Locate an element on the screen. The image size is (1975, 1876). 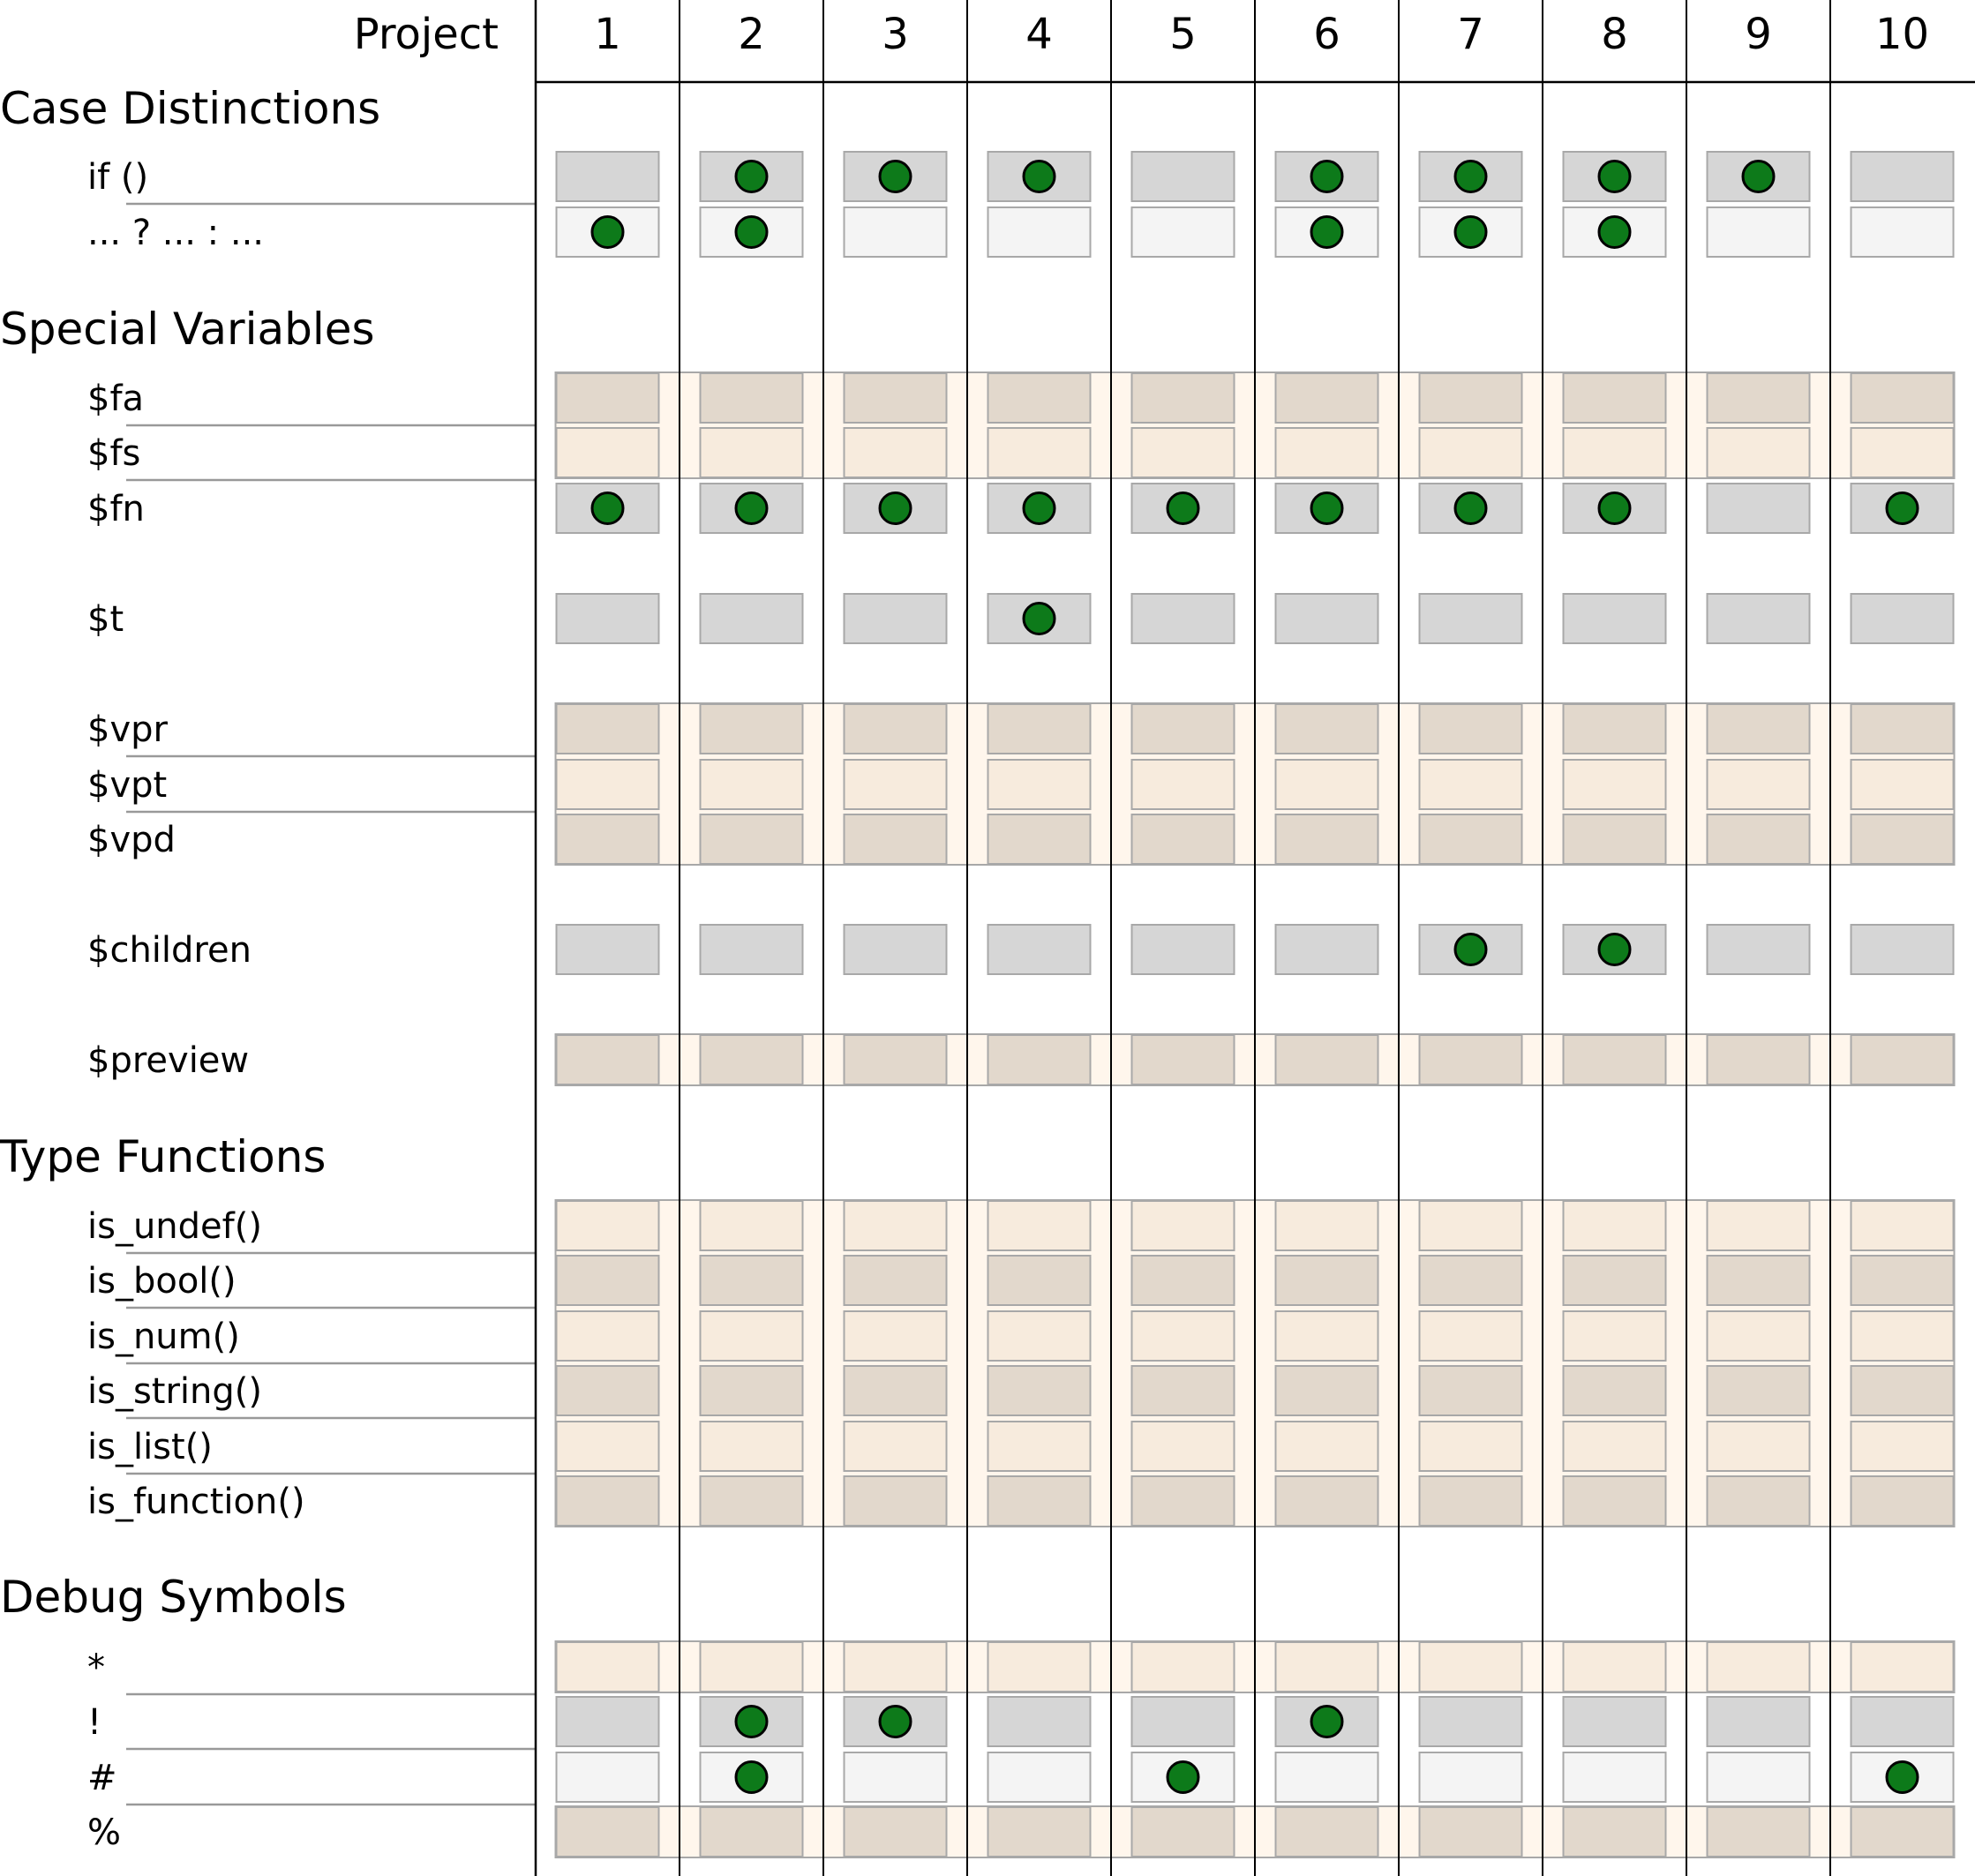
row-label: $fn is located at coordinates (116, 509).